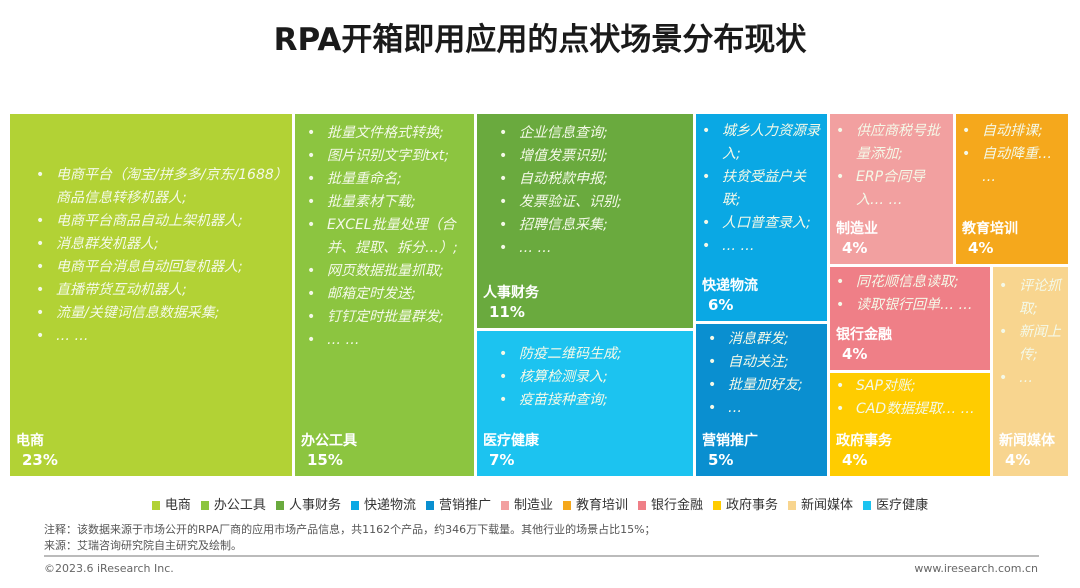  What do you see at coordinates (30, 441) in the screenshot?
I see `cell-name: 电商` at bounding box center [30, 441].